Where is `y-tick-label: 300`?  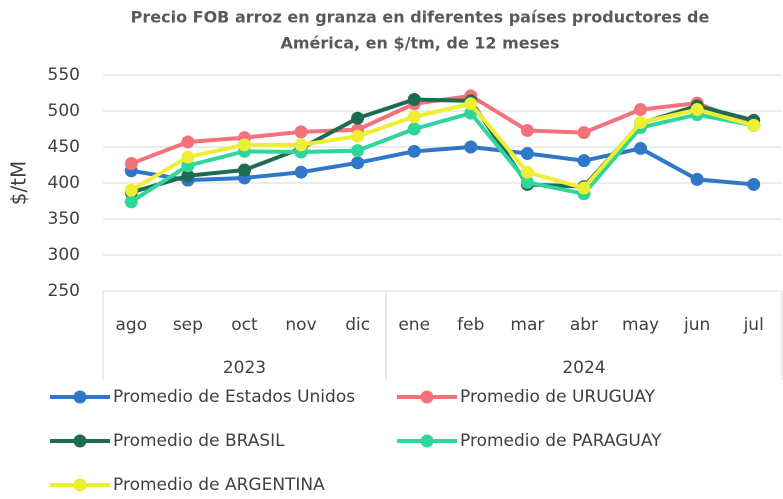
y-tick-label: 300 is located at coordinates (64, 255).